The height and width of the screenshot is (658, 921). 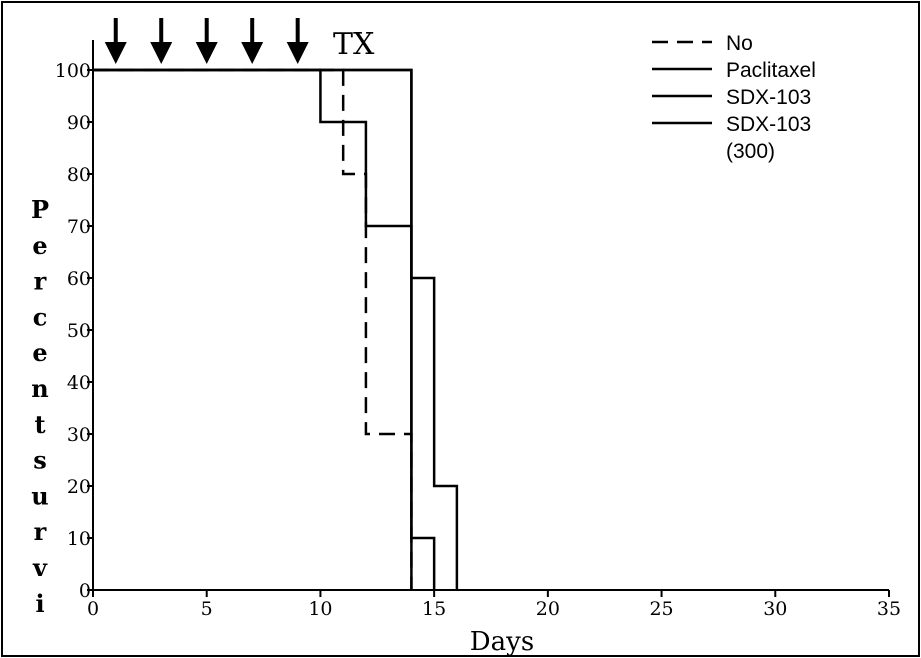 What do you see at coordinates (548, 609) in the screenshot?
I see `x-tick-label: 20` at bounding box center [548, 609].